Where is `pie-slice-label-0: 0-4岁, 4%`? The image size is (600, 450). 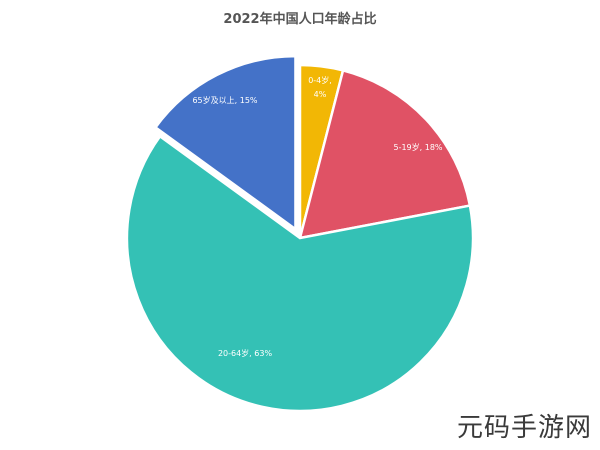 pie-slice-label-0: 0-4岁, 4% is located at coordinates (320, 87).